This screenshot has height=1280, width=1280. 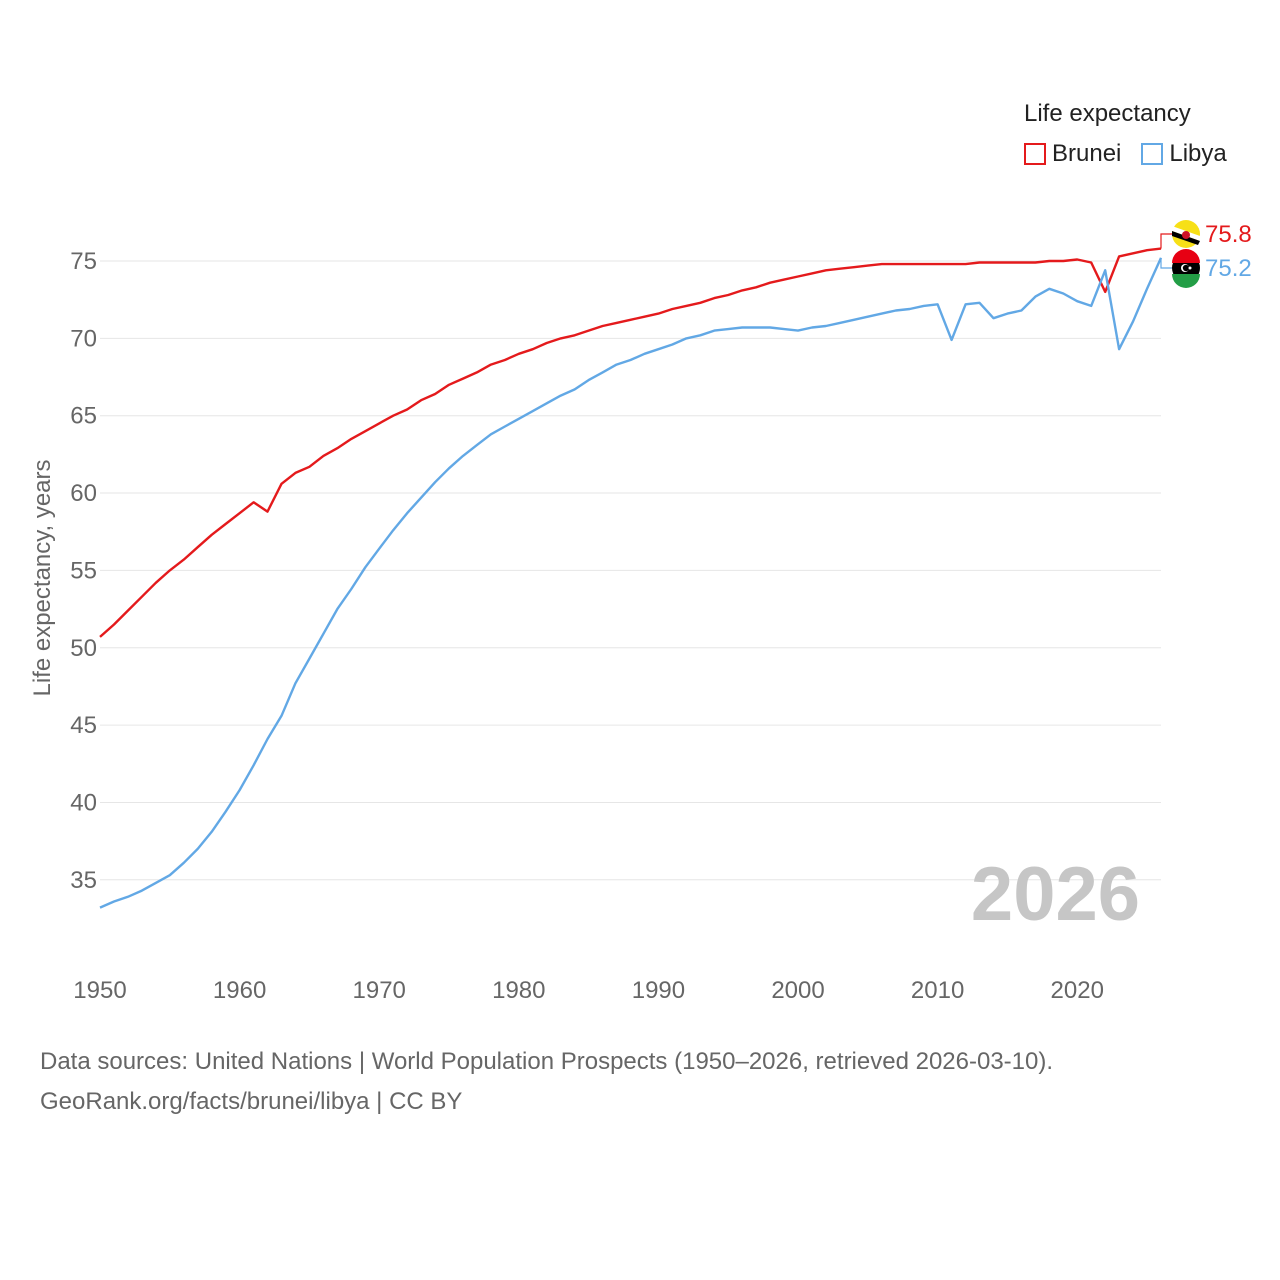 I want to click on legend: Life expectancy Brunei Libya, so click(x=1125, y=134).